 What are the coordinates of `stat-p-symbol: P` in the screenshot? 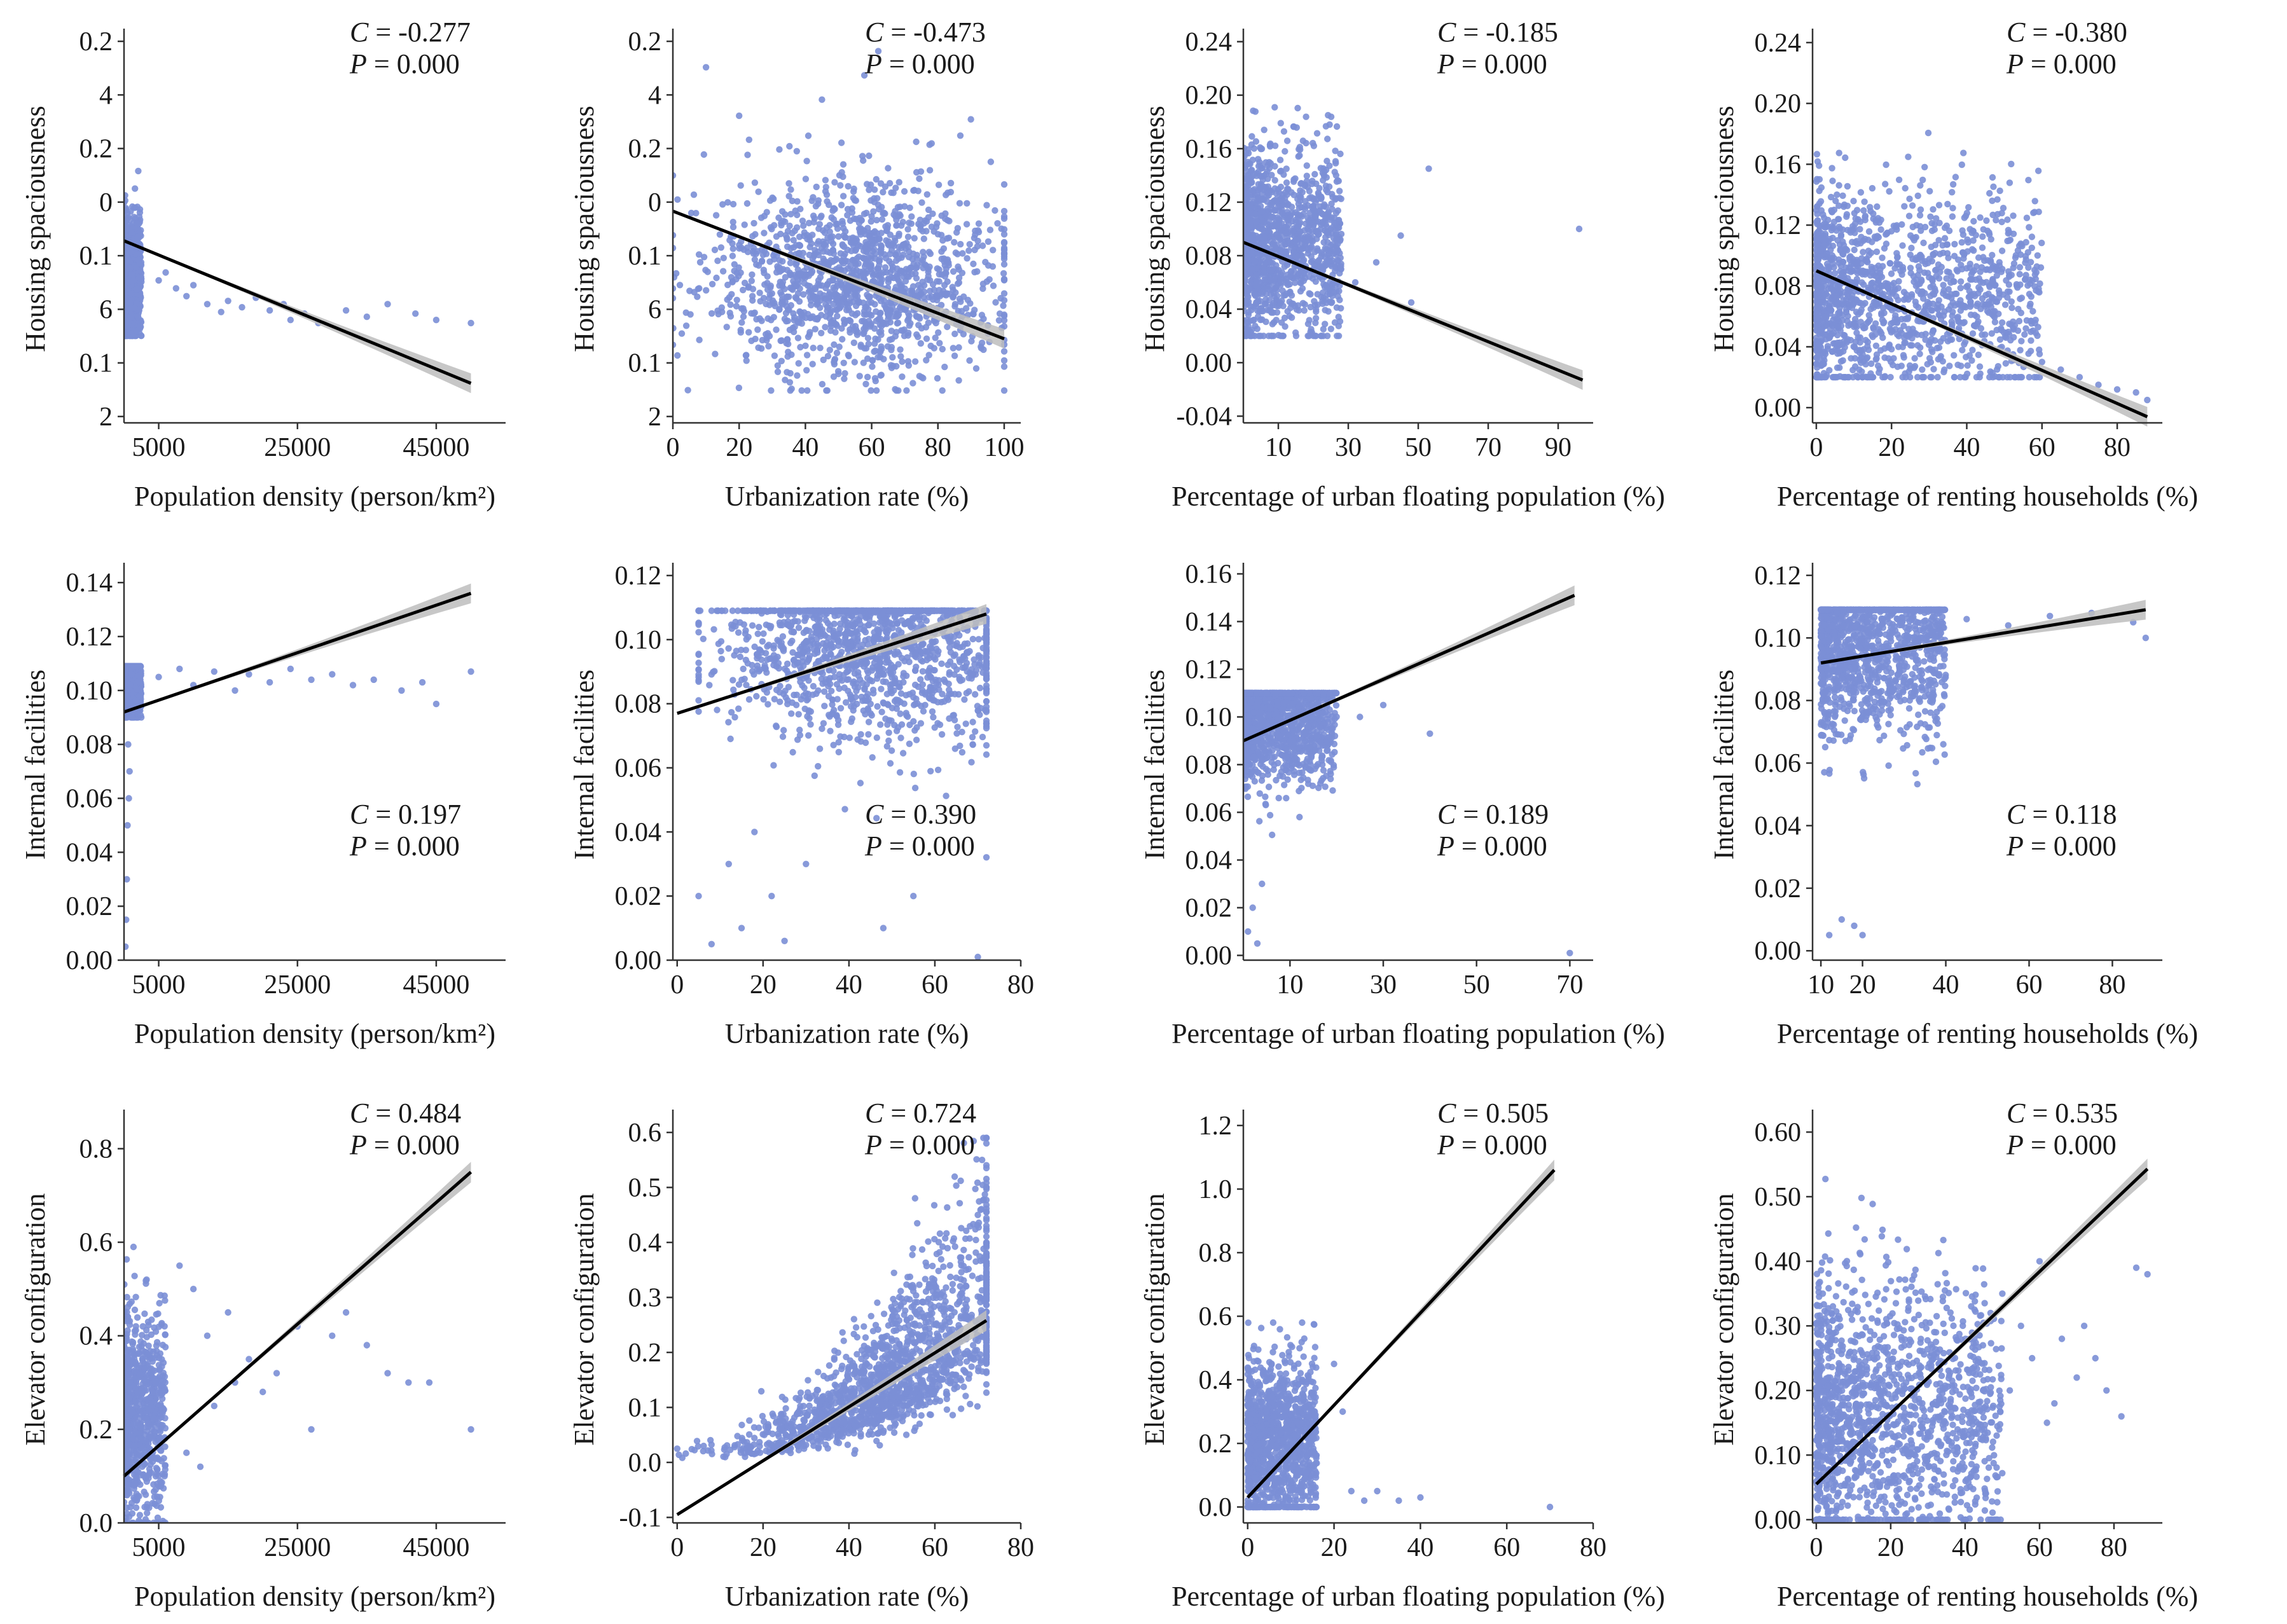 It's located at (873, 63).